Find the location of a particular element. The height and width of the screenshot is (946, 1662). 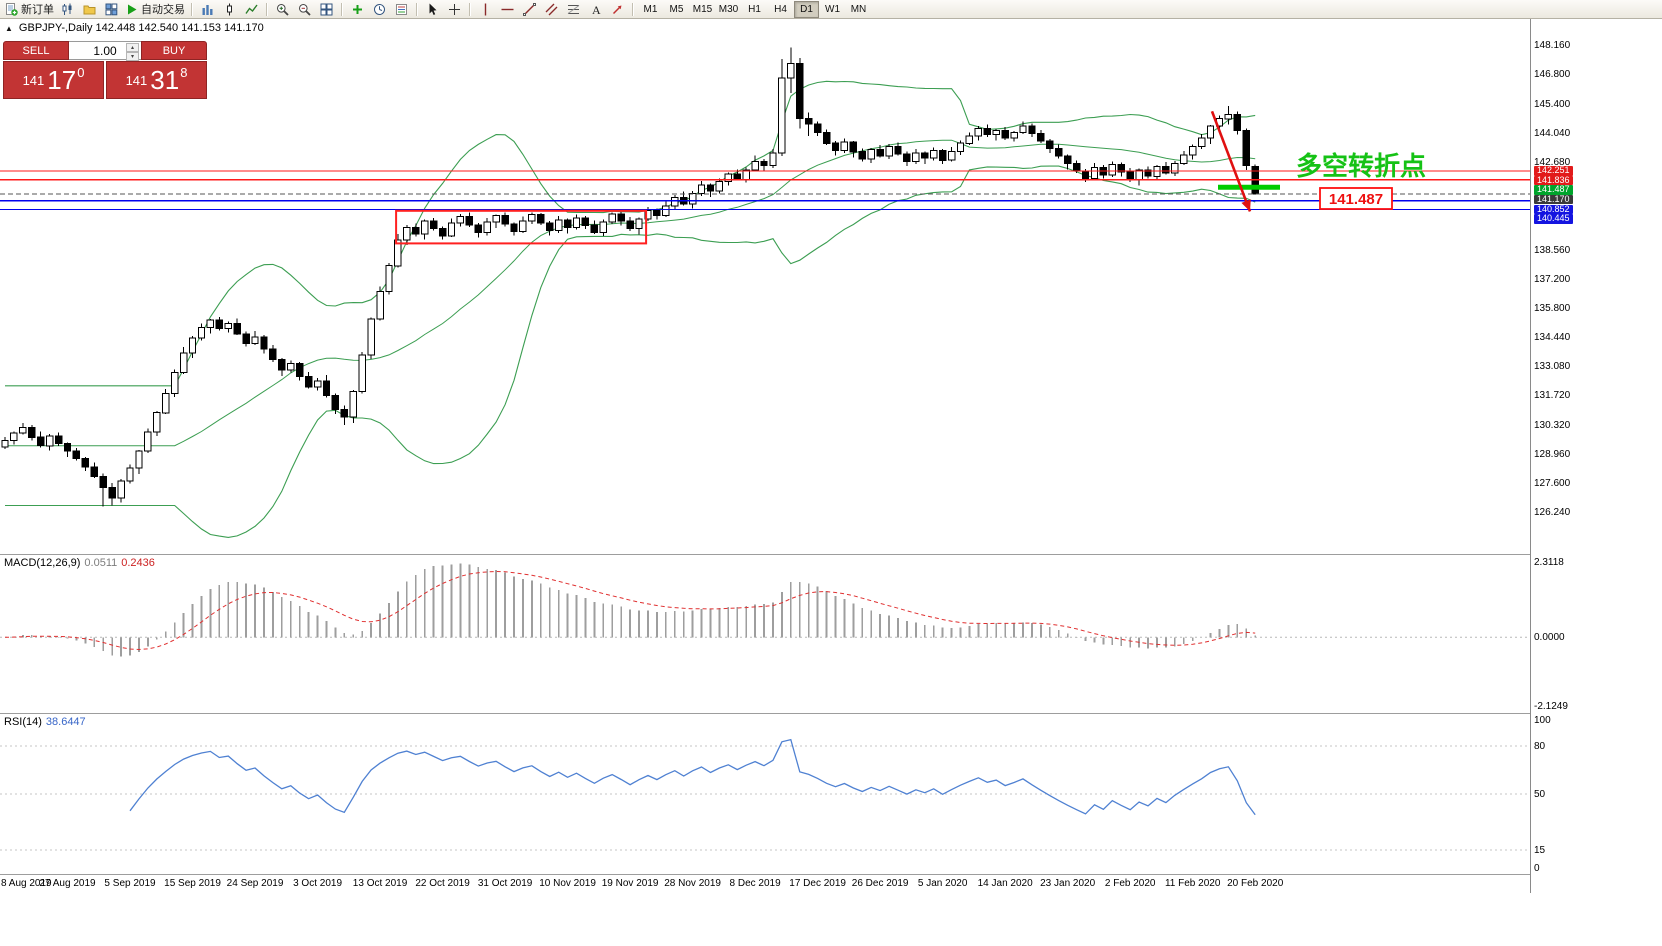

vertical-line-button is located at coordinates (485, 9).